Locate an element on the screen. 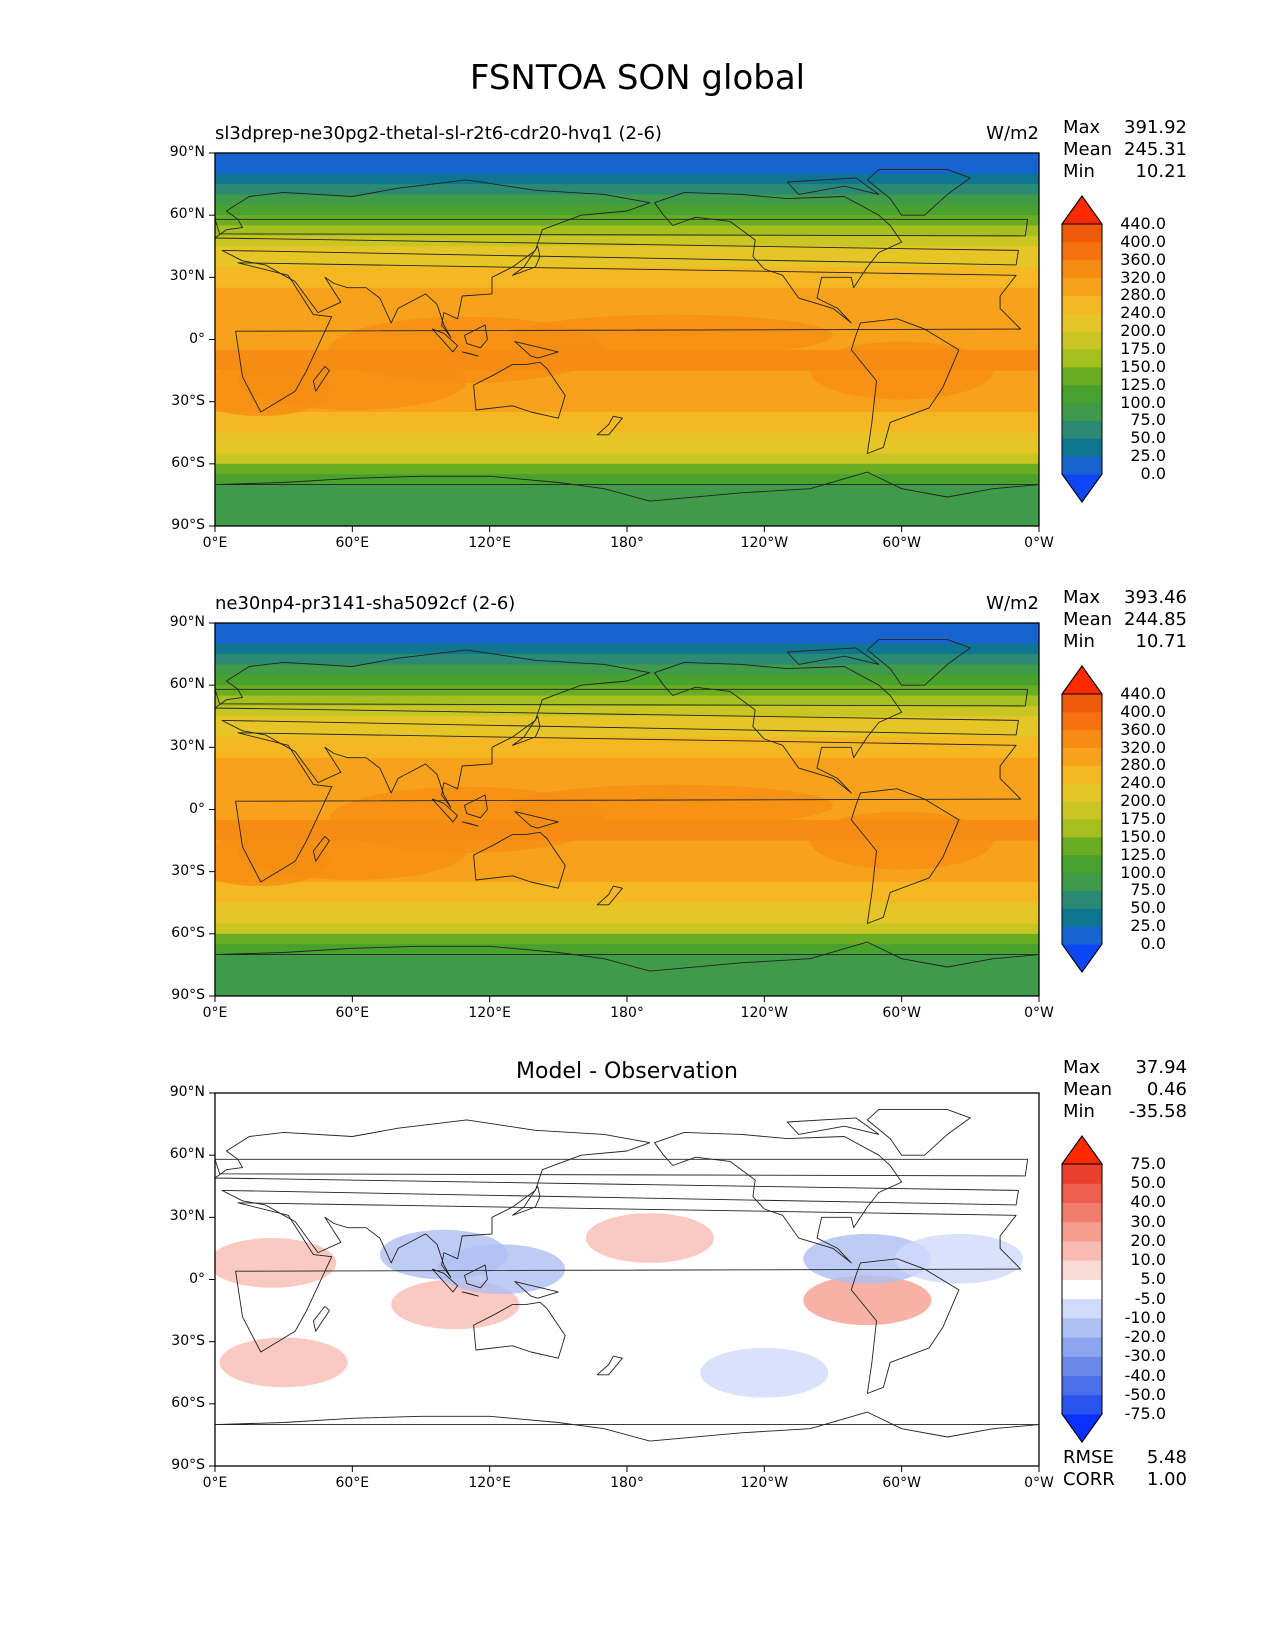  stat-value: 0.46 is located at coordinates (1166, 1089).